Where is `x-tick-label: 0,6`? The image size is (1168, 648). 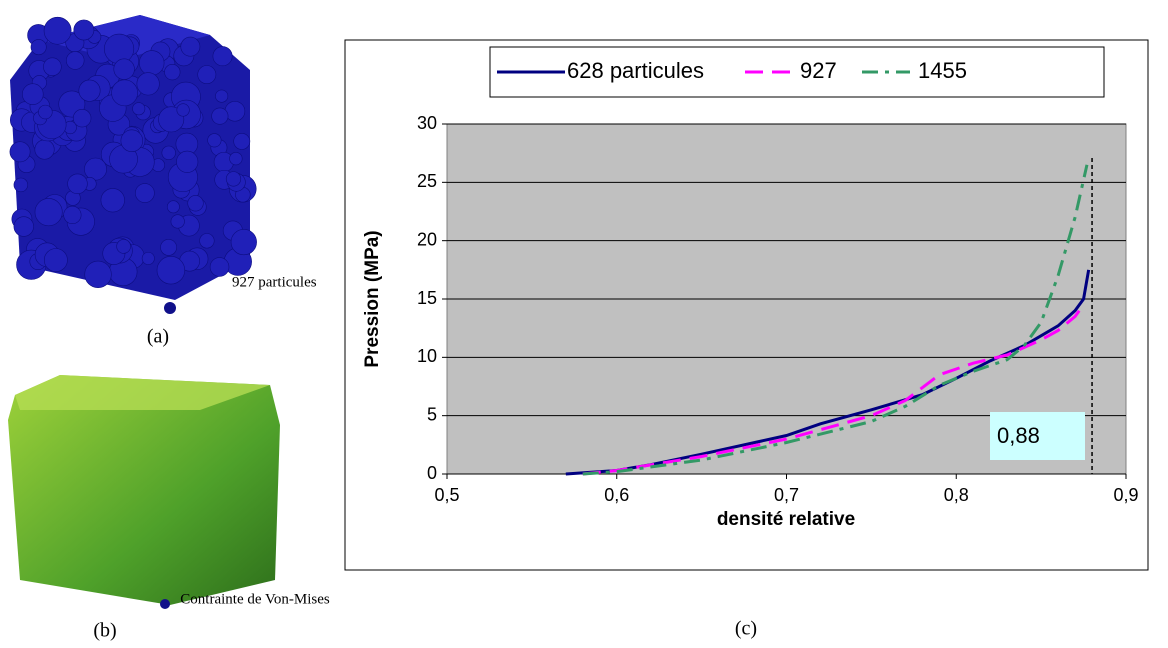 x-tick-label: 0,6 is located at coordinates (616, 495).